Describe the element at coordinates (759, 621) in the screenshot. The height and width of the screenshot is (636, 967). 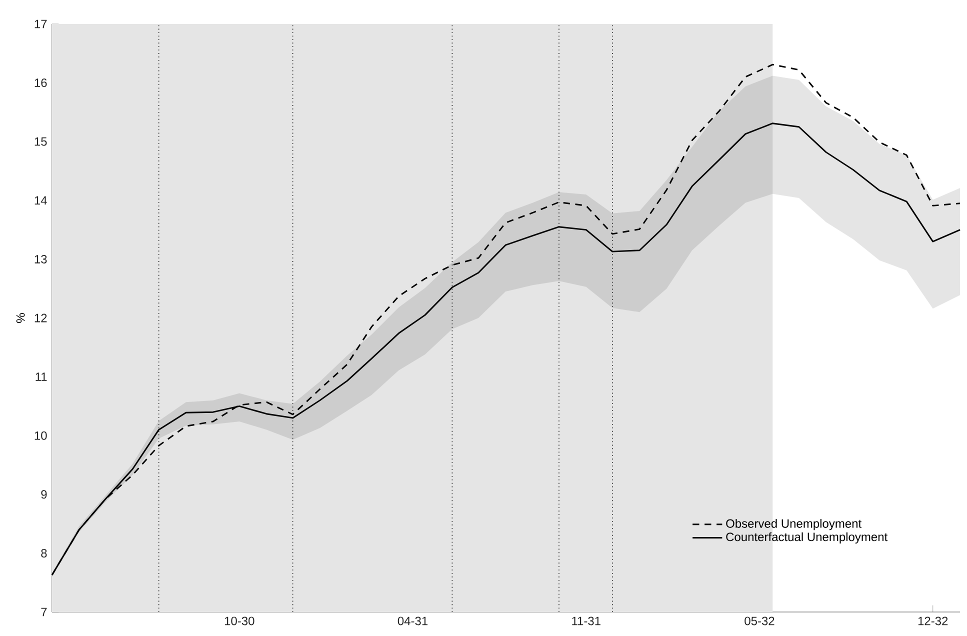
I see `x-tick-label: 05-32` at that location.